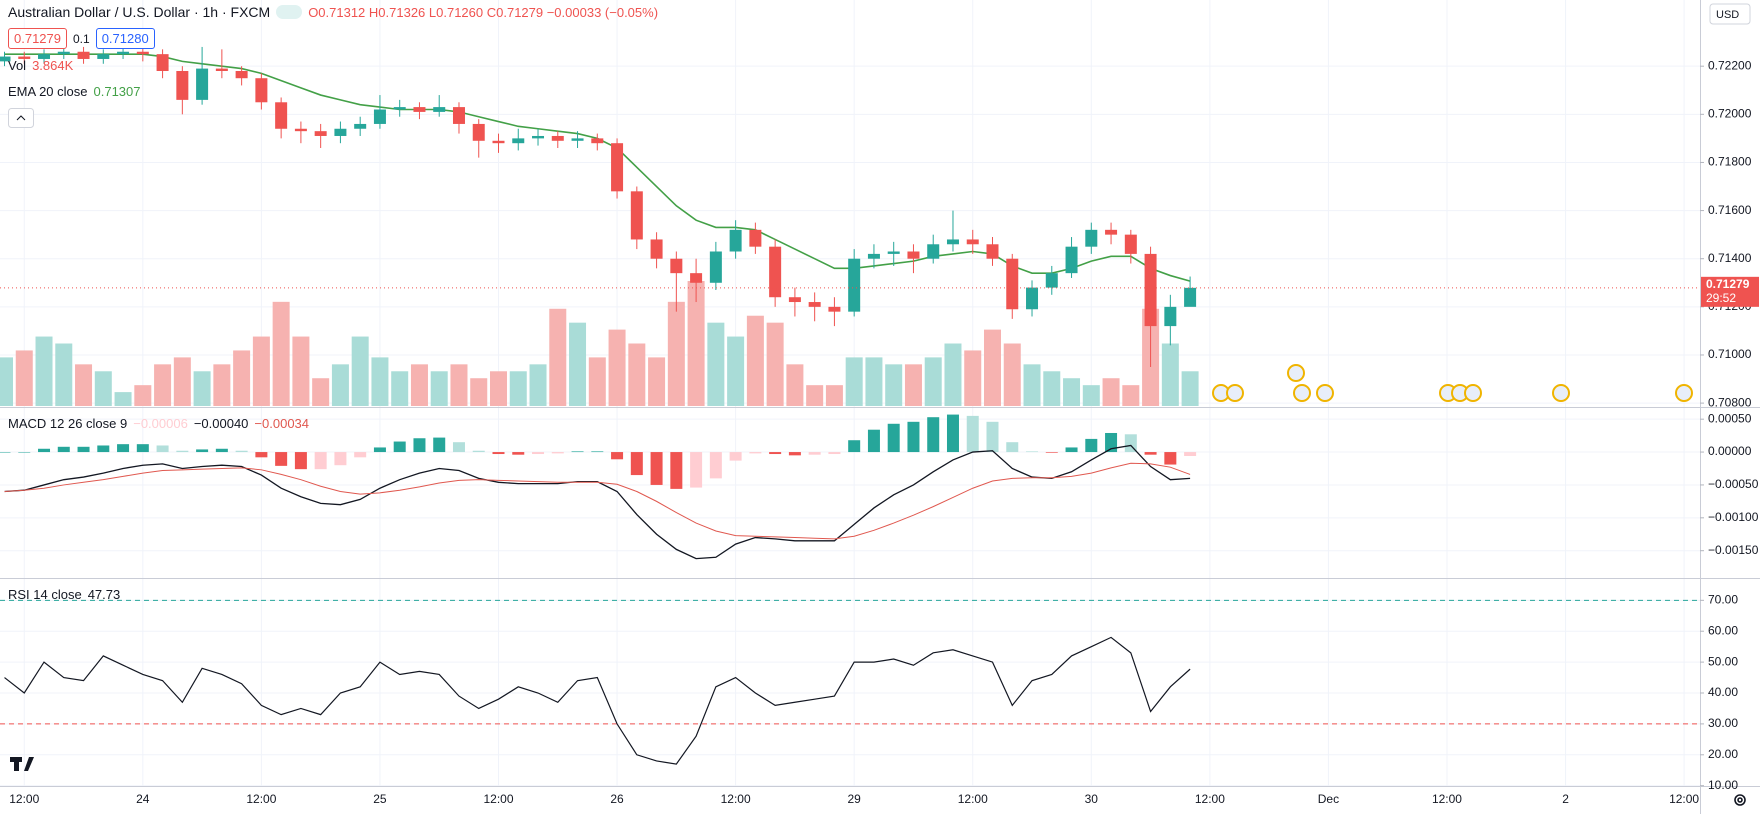 The width and height of the screenshot is (1760, 814). What do you see at coordinates (1733, 484) in the screenshot?
I see `y-tick-label: −0.00050` at bounding box center [1733, 484].